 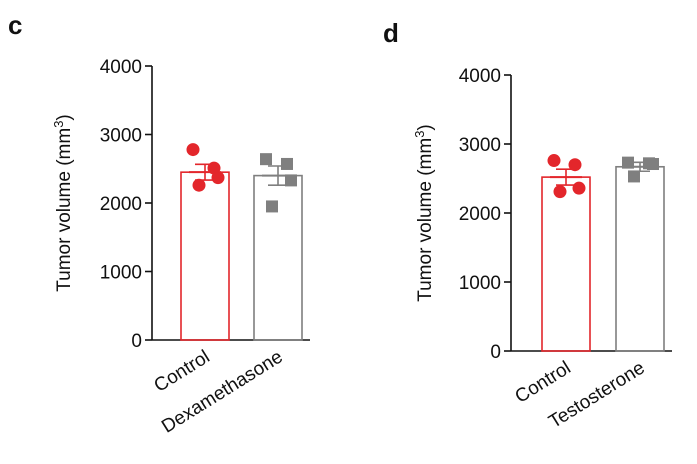 I want to click on panel-d-label: d, so click(x=391, y=33).